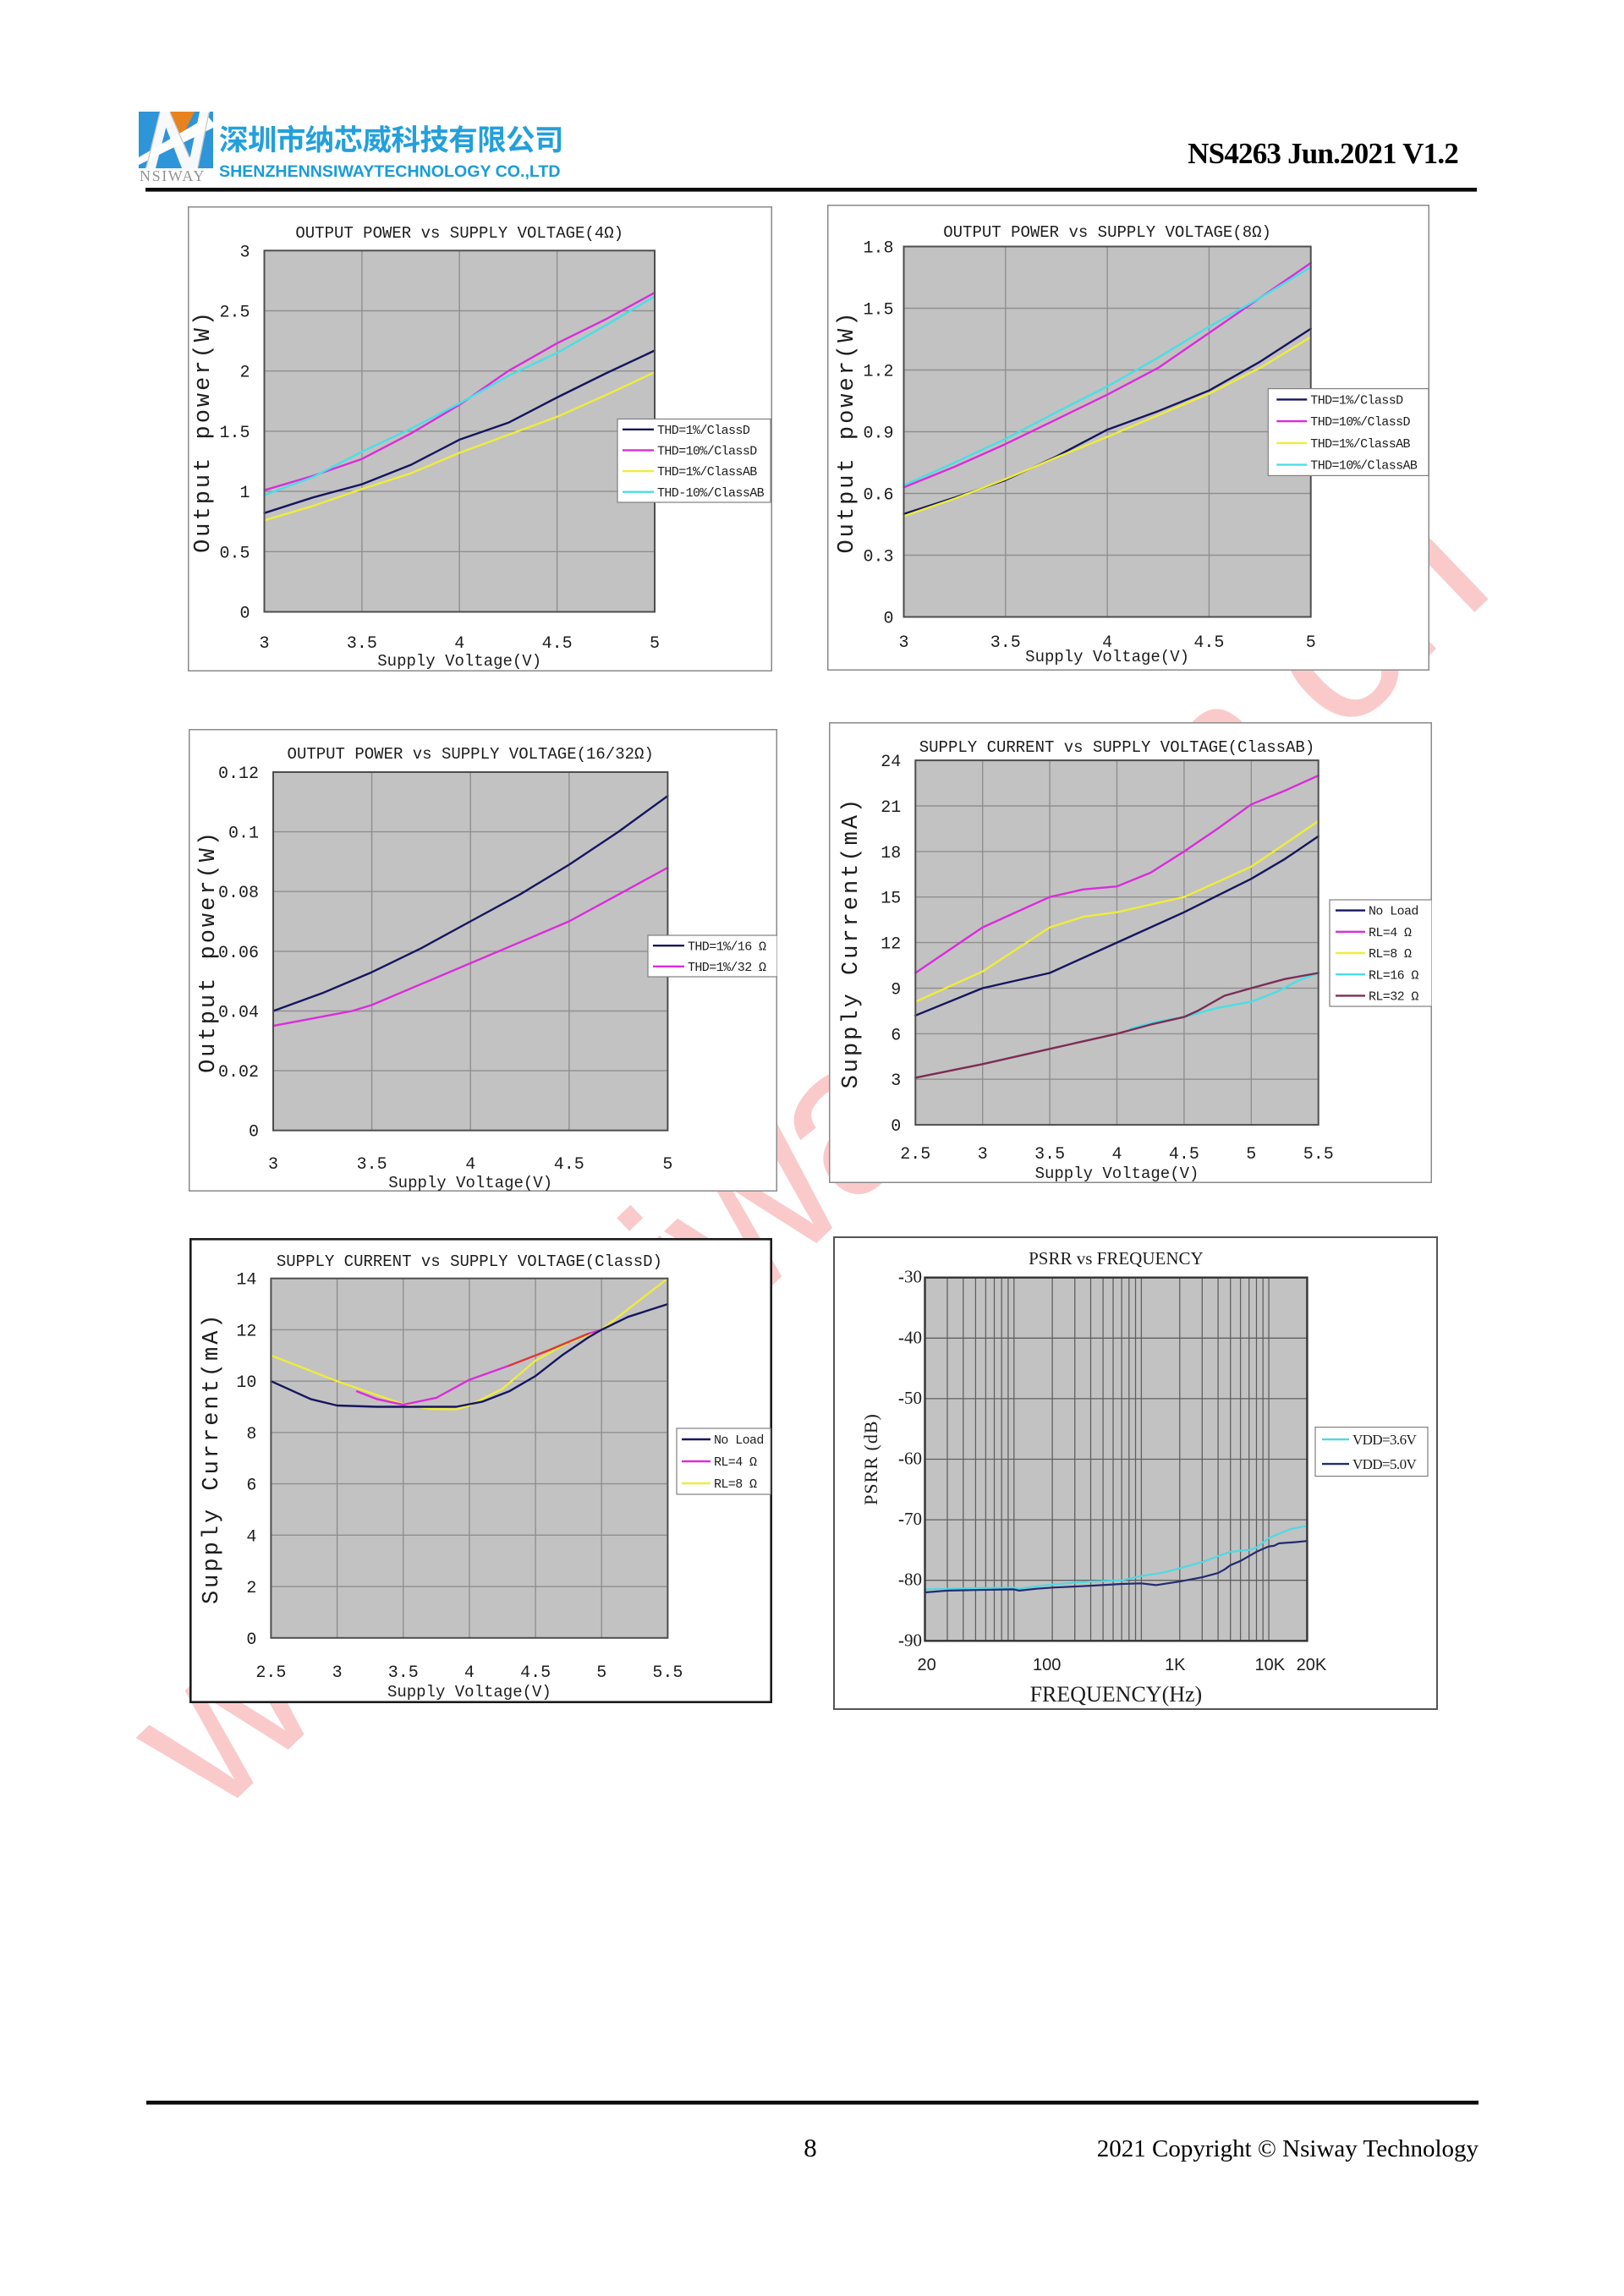 Image resolution: width=1624 pixels, height=2296 pixels. Describe the element at coordinates (891, 808) in the screenshot. I see `svg-text: 21` at that location.